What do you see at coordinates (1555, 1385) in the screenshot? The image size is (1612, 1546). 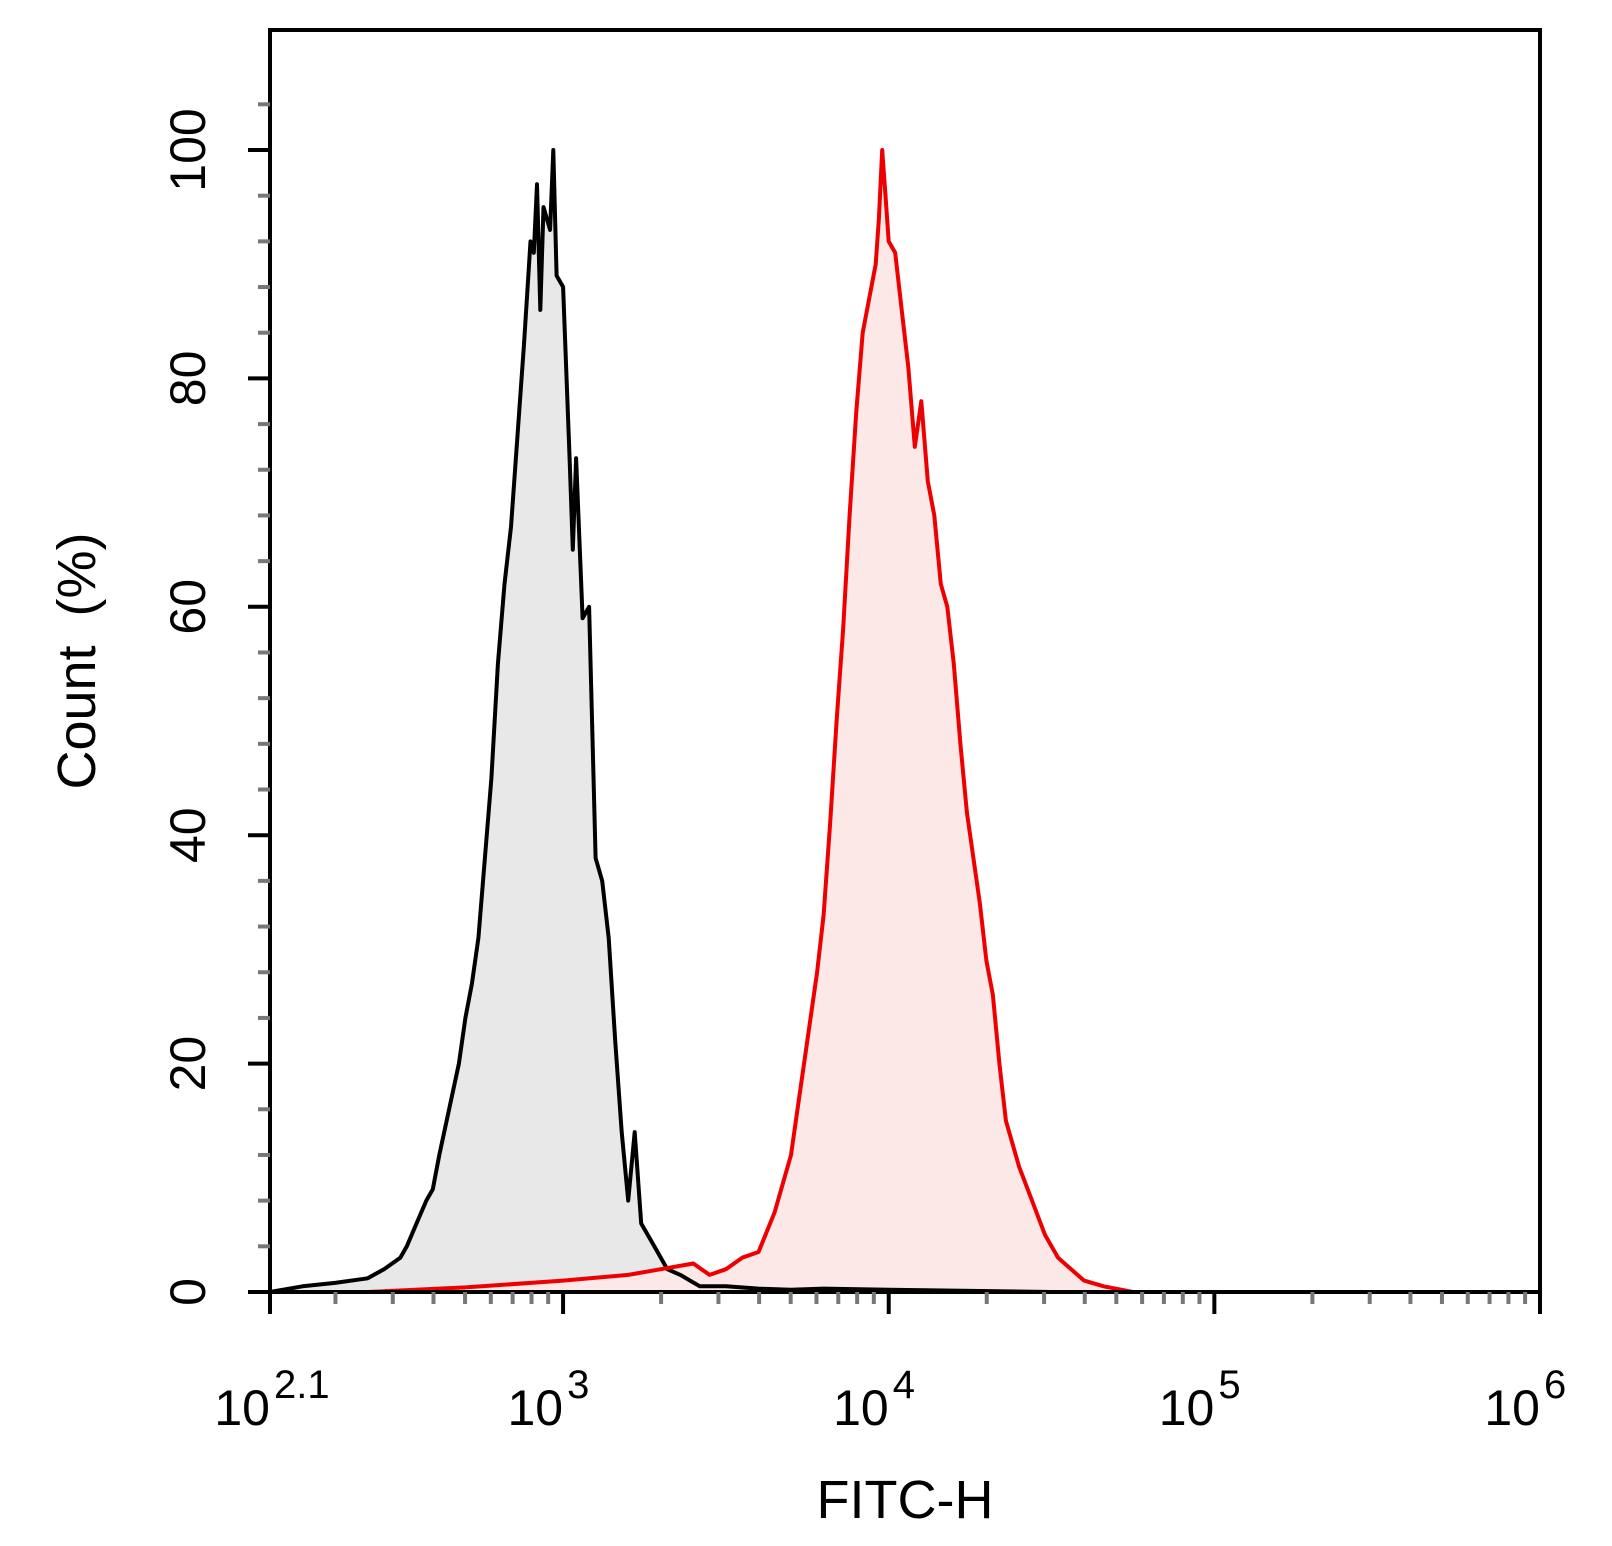 I see `x-tick-exponent: 6` at bounding box center [1555, 1385].